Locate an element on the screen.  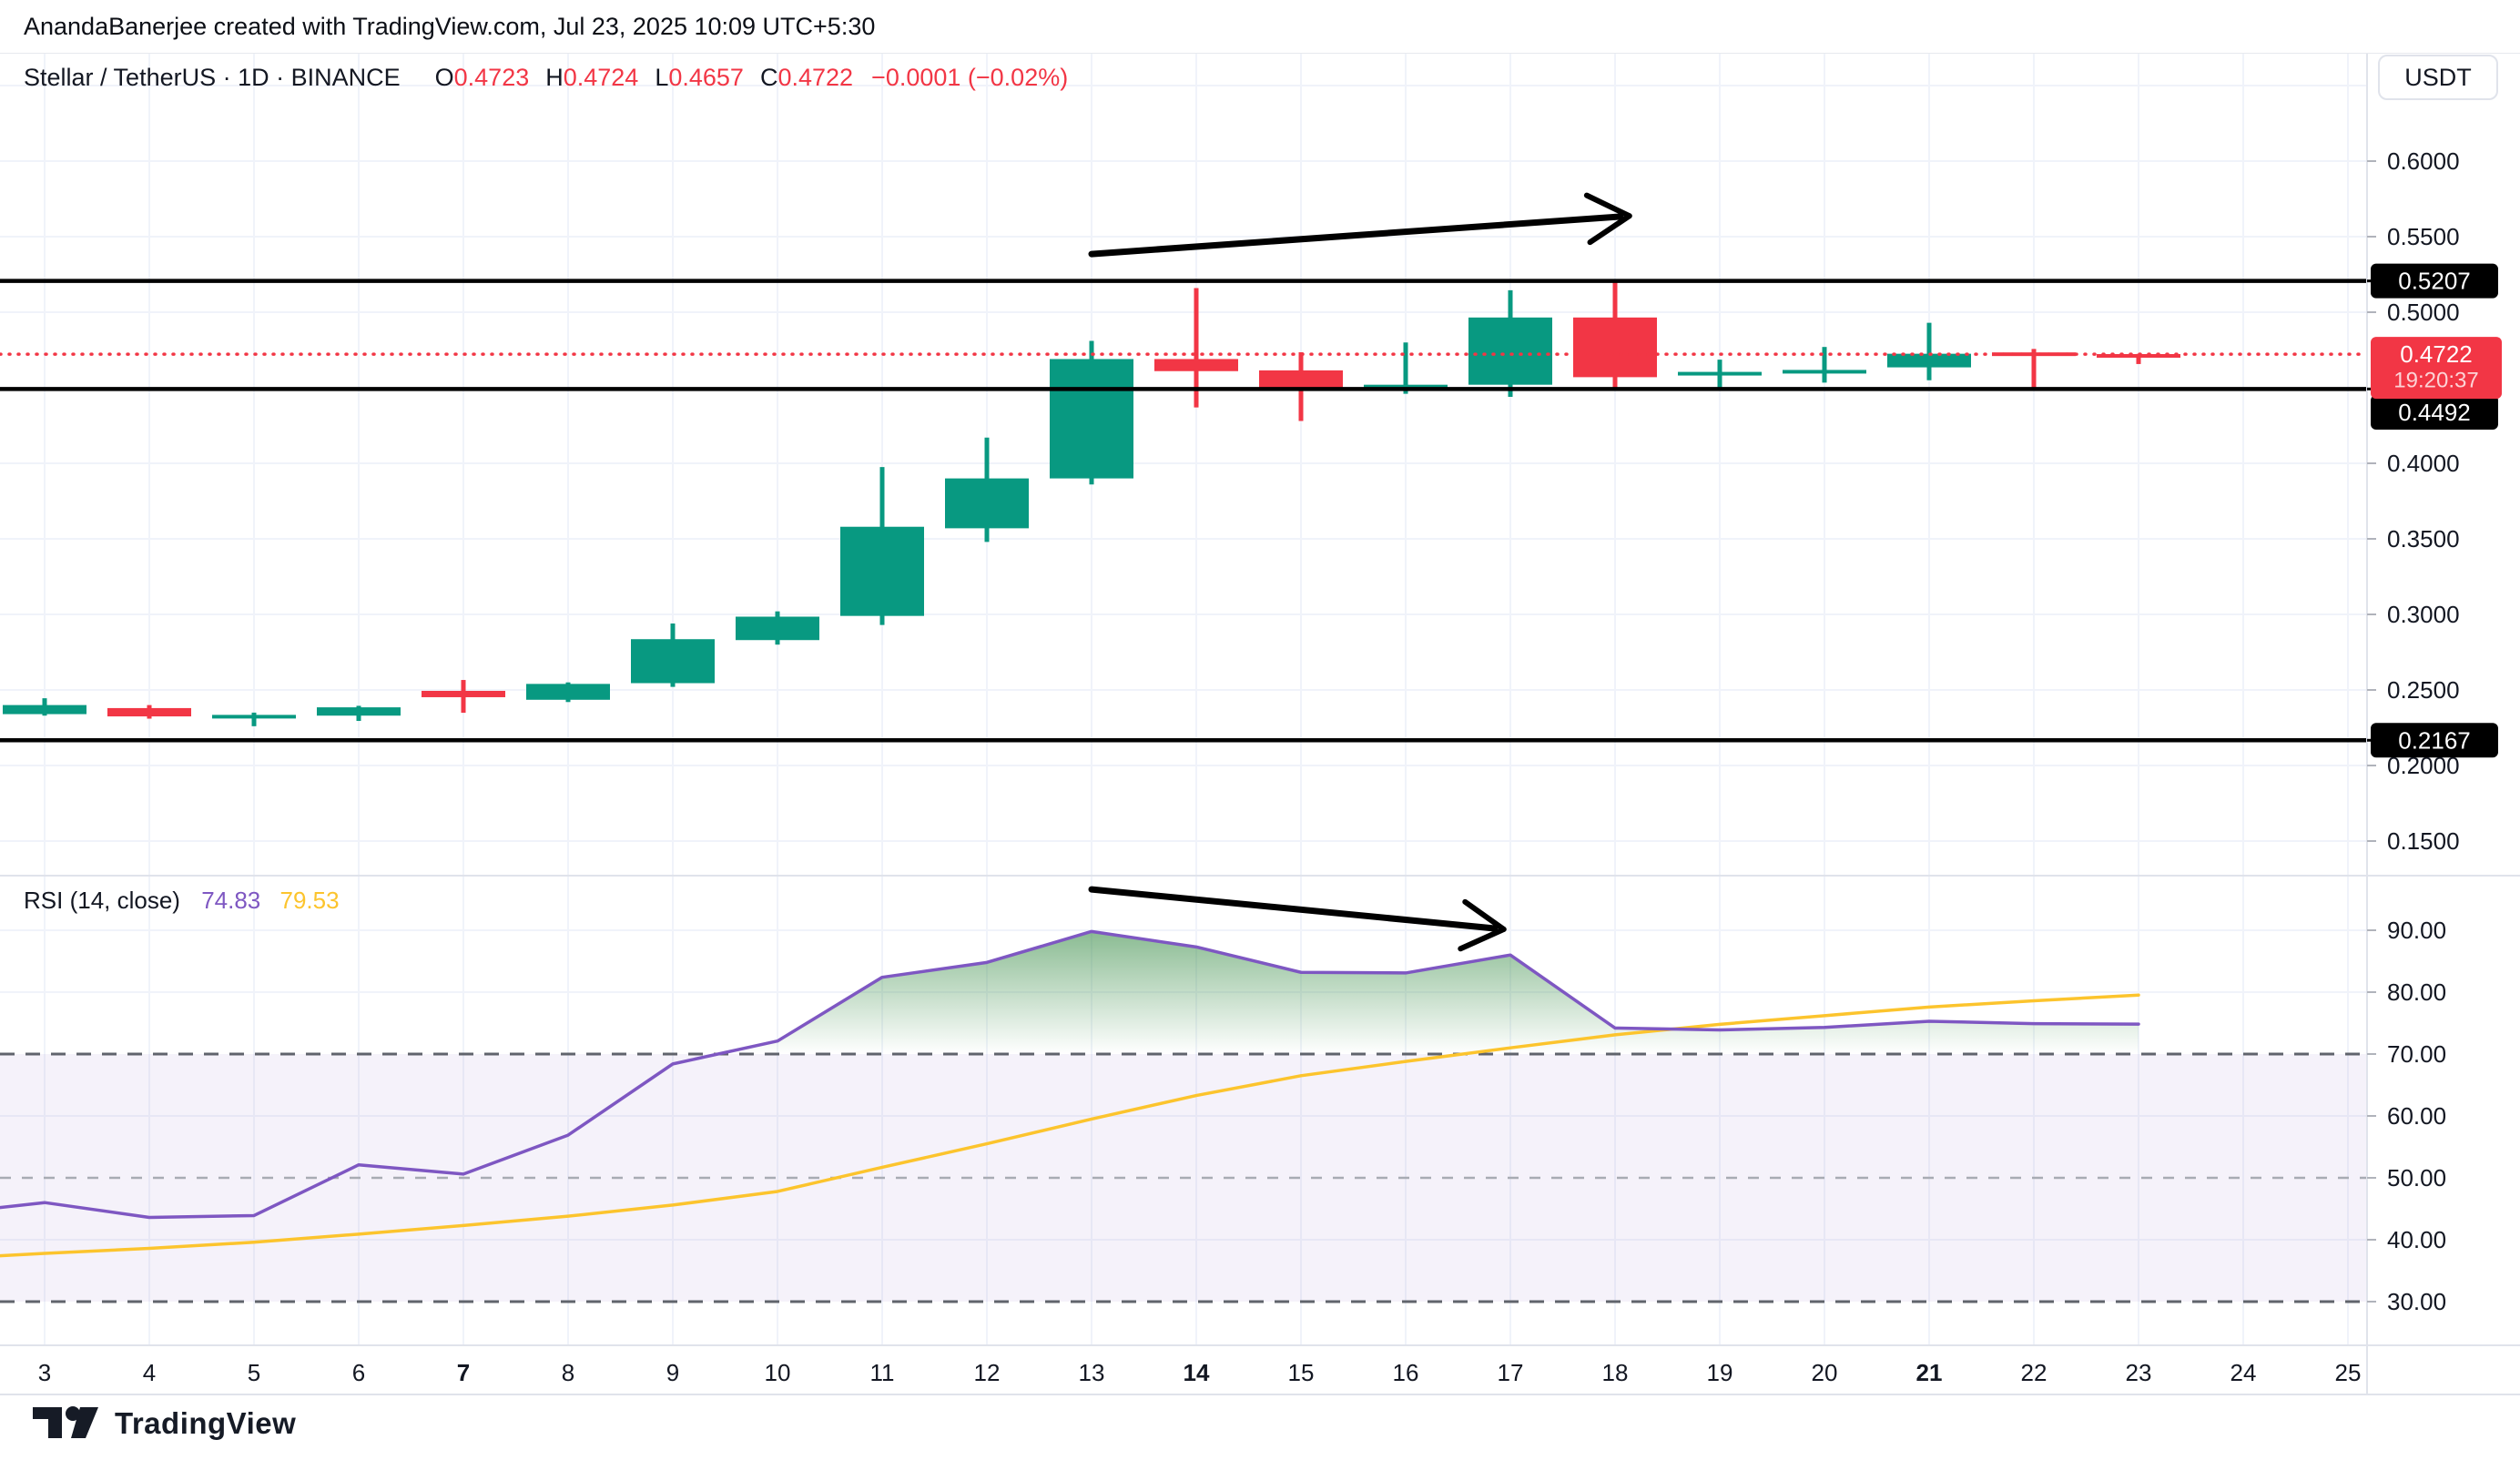
svg-text: 0.3500 is located at coordinates (2424, 539).